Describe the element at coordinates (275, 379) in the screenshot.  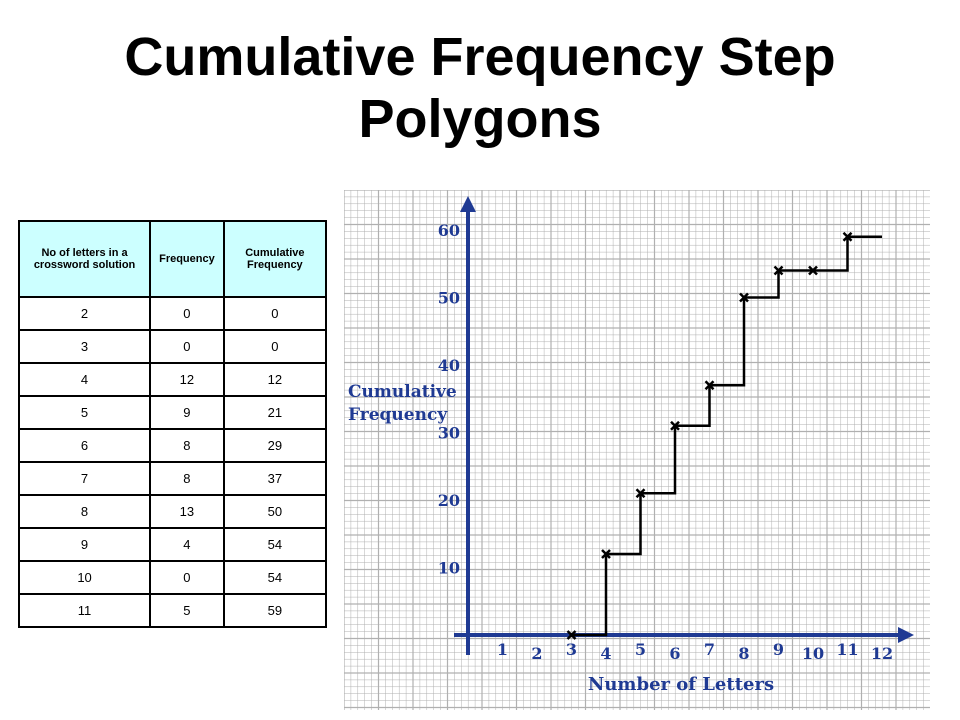
I see `cell-cumulative: 12` at that location.